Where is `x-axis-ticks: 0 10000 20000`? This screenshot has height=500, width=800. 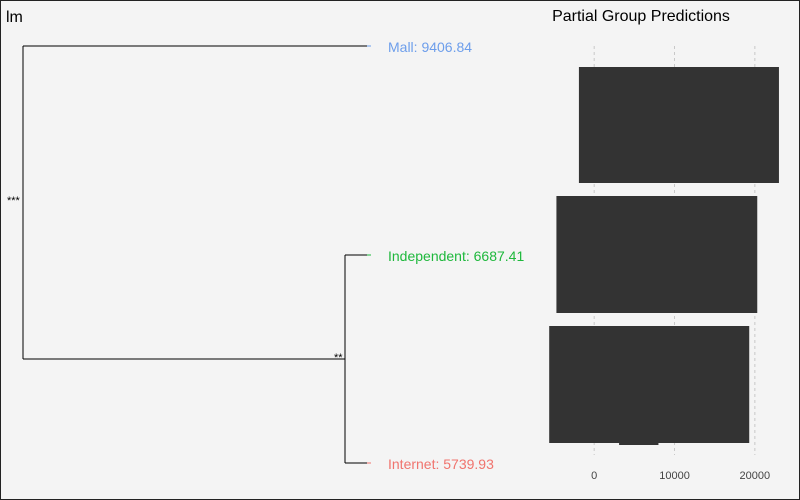 x-axis-ticks: 0 10000 20000 is located at coordinates (680, 476).